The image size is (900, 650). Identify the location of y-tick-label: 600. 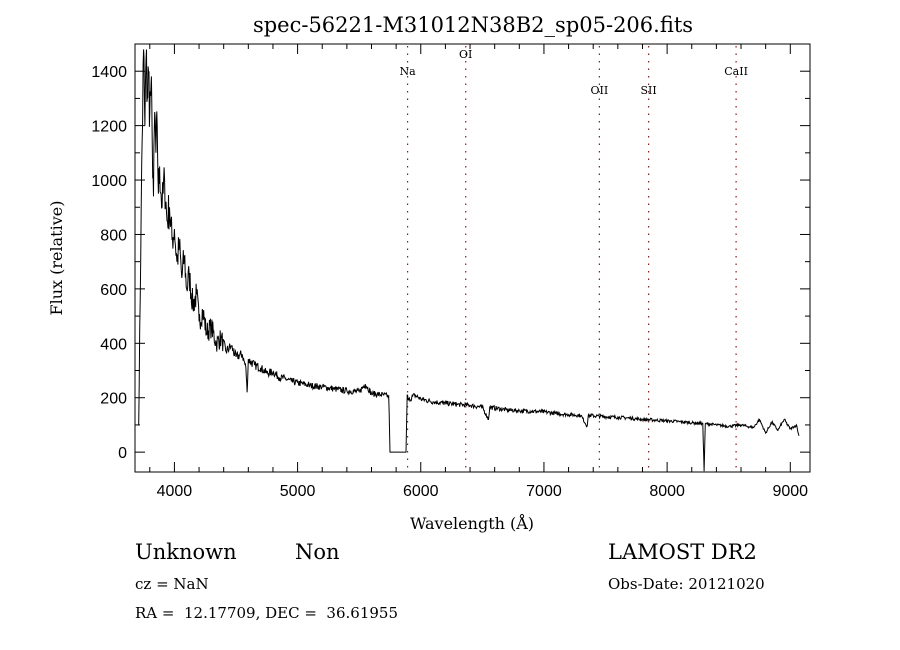
(113, 290).